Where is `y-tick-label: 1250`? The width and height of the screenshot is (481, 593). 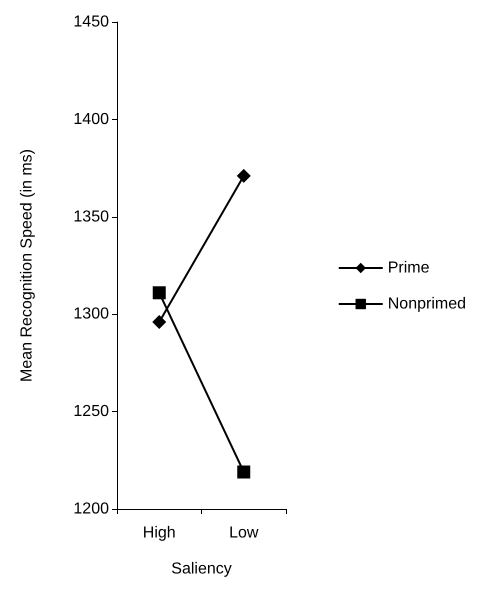 y-tick-label: 1250 is located at coordinates (91, 411).